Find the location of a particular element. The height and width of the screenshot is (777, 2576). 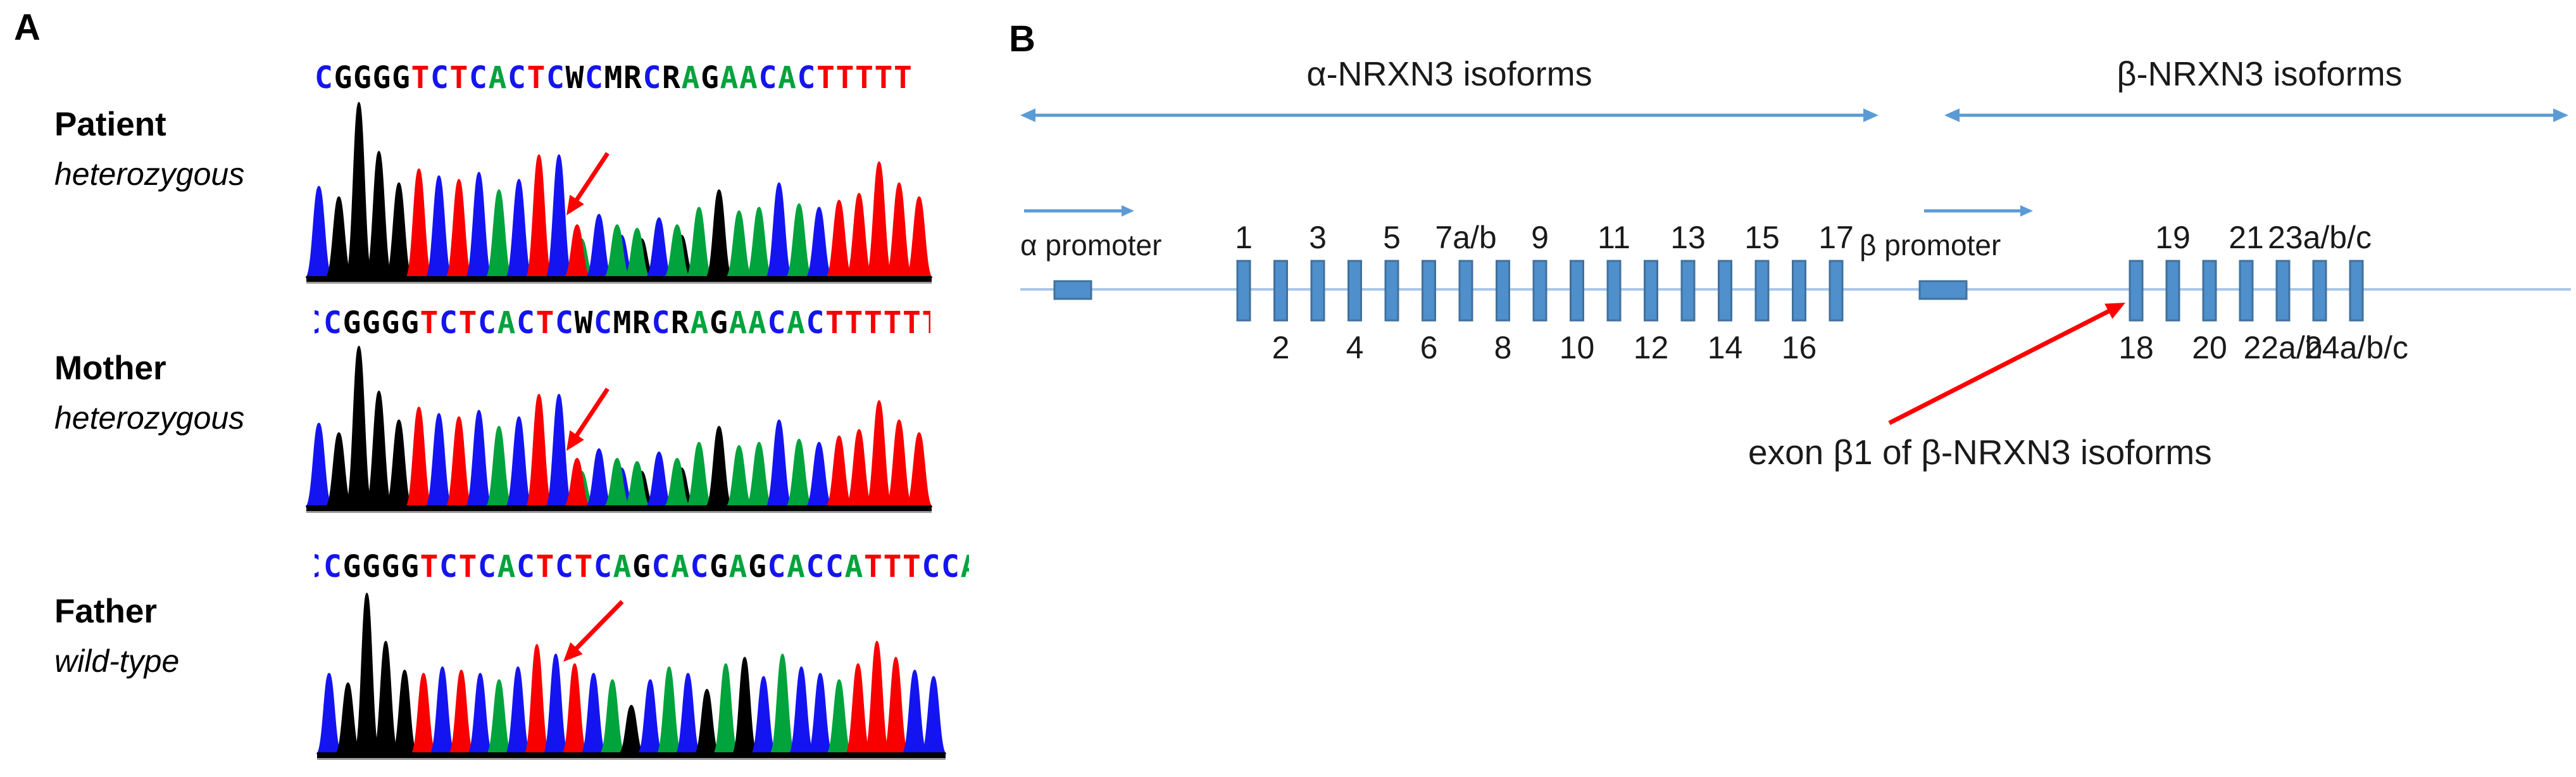

sequence-text-father: CCGGGGTCTCACTCTCAGCACGAGCACCATTTCCA is located at coordinates (642, 566).